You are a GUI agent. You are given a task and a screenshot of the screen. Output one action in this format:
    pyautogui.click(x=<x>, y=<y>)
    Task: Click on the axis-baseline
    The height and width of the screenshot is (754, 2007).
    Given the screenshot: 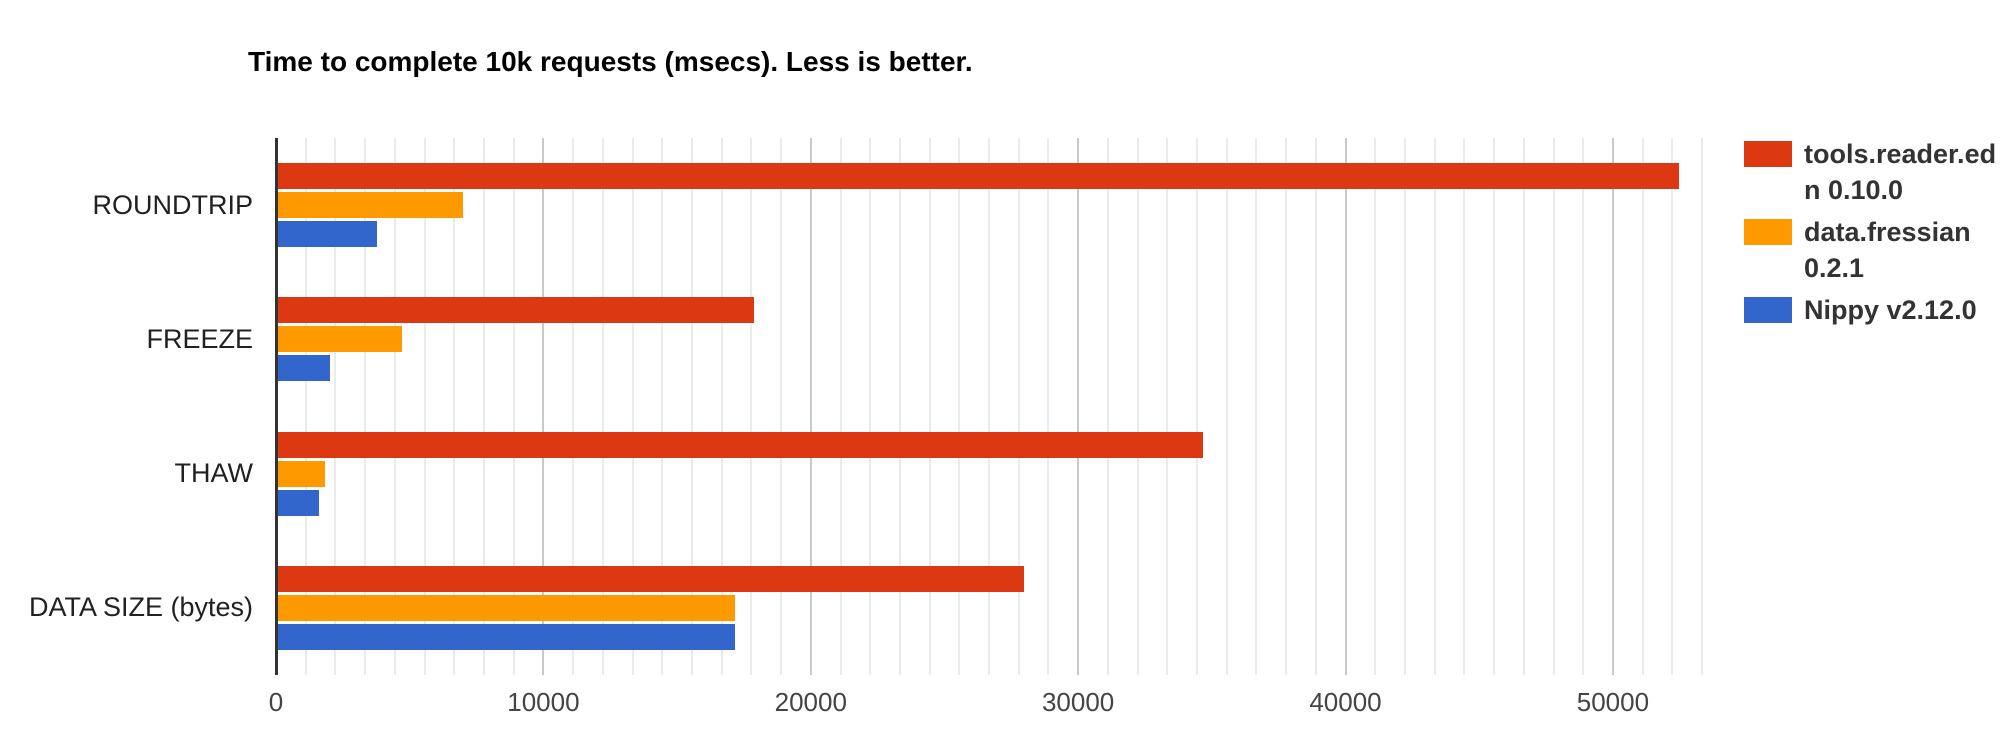 What is the action you would take?
    pyautogui.click(x=276, y=406)
    